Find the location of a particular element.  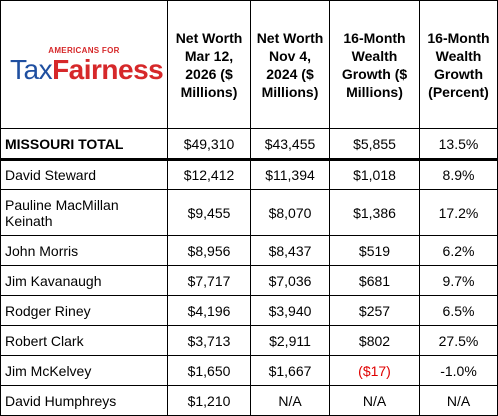

logo-wordmark: TaxFairness is located at coordinates (87, 69).